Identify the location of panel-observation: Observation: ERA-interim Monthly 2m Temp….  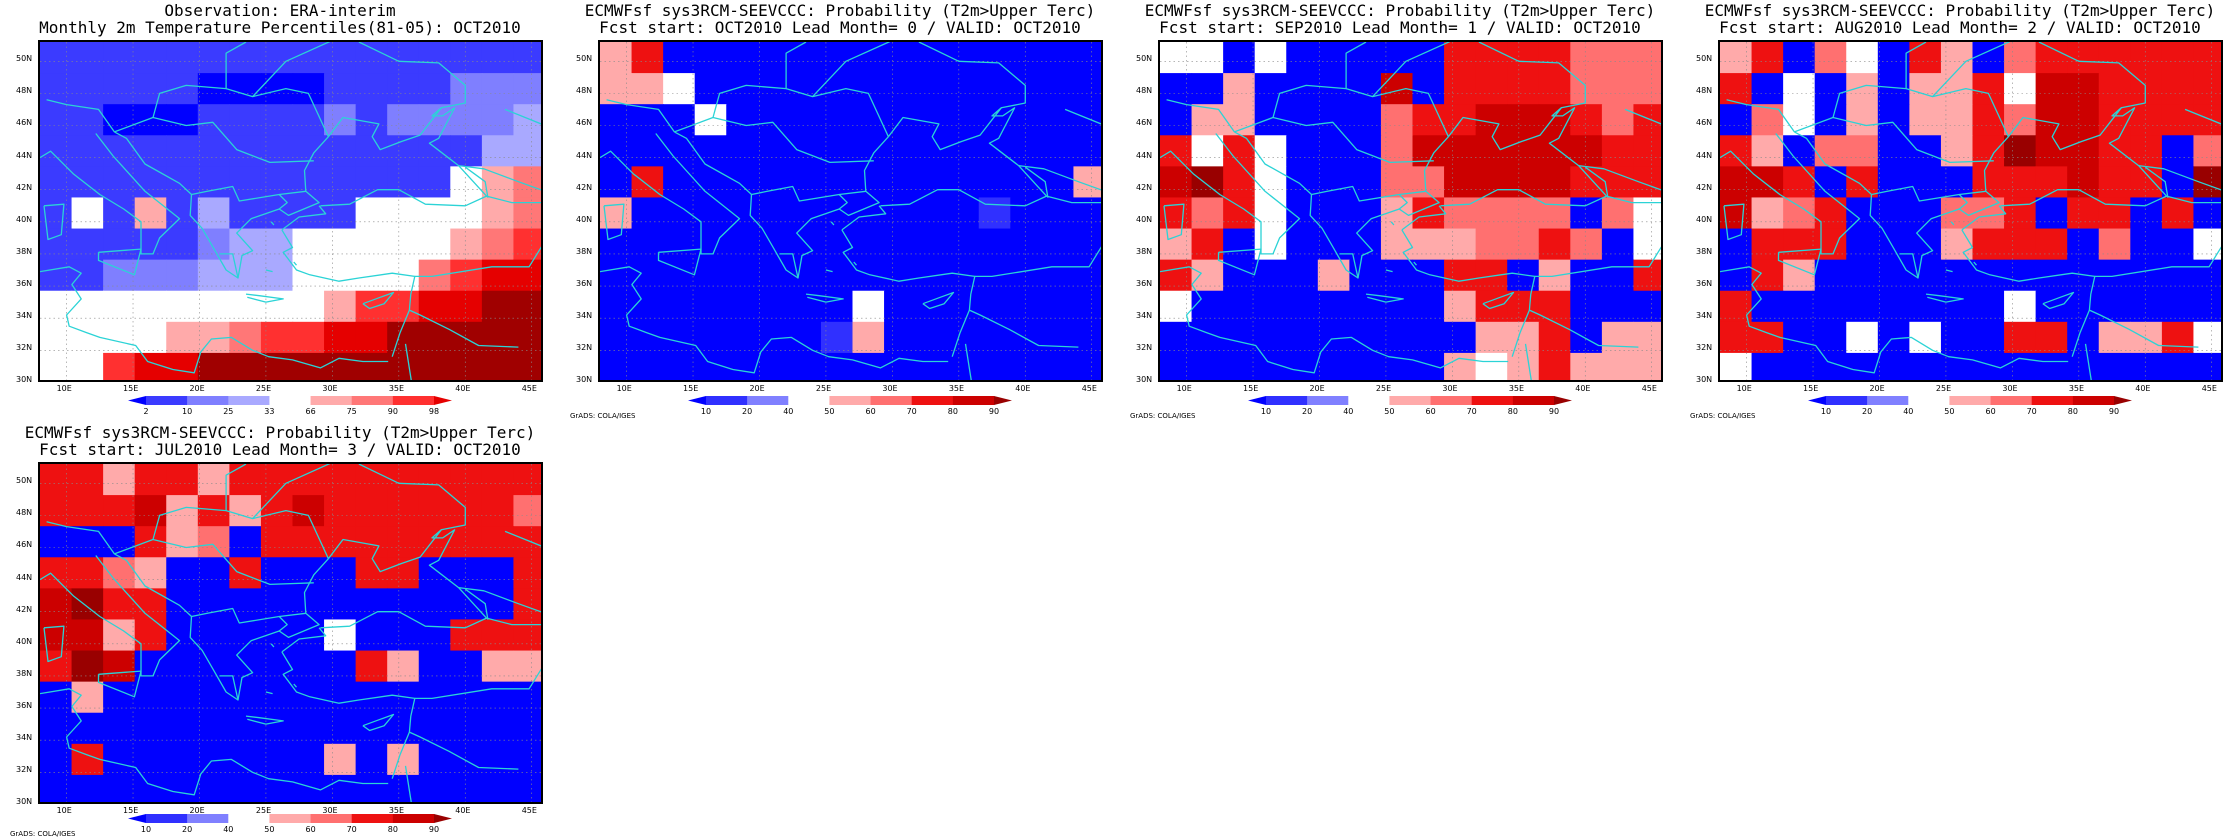
(280, 210).